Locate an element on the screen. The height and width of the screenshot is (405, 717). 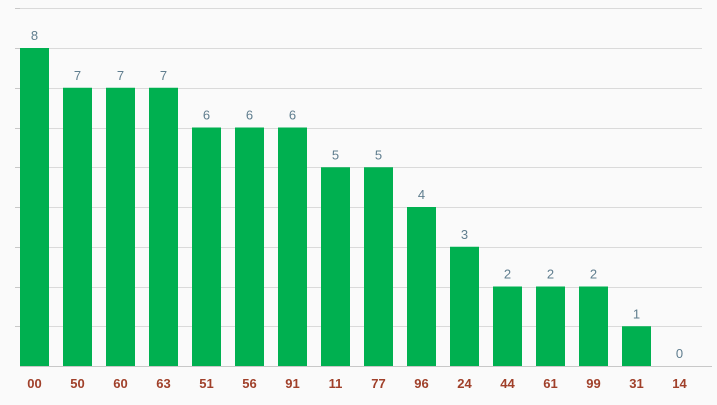
value-label-31: 1 is located at coordinates (636, 313).